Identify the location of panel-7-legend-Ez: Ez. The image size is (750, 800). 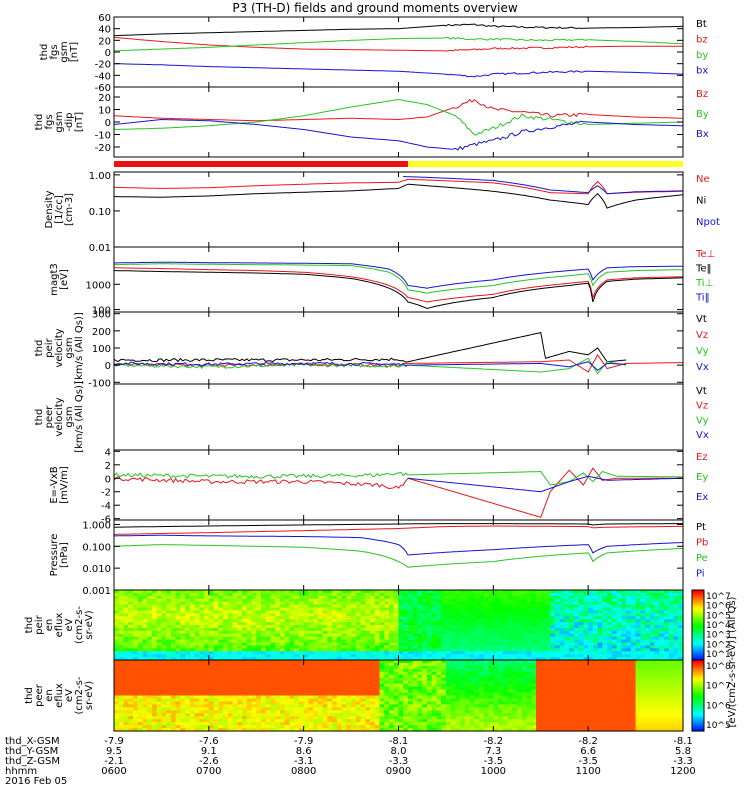
(702, 457).